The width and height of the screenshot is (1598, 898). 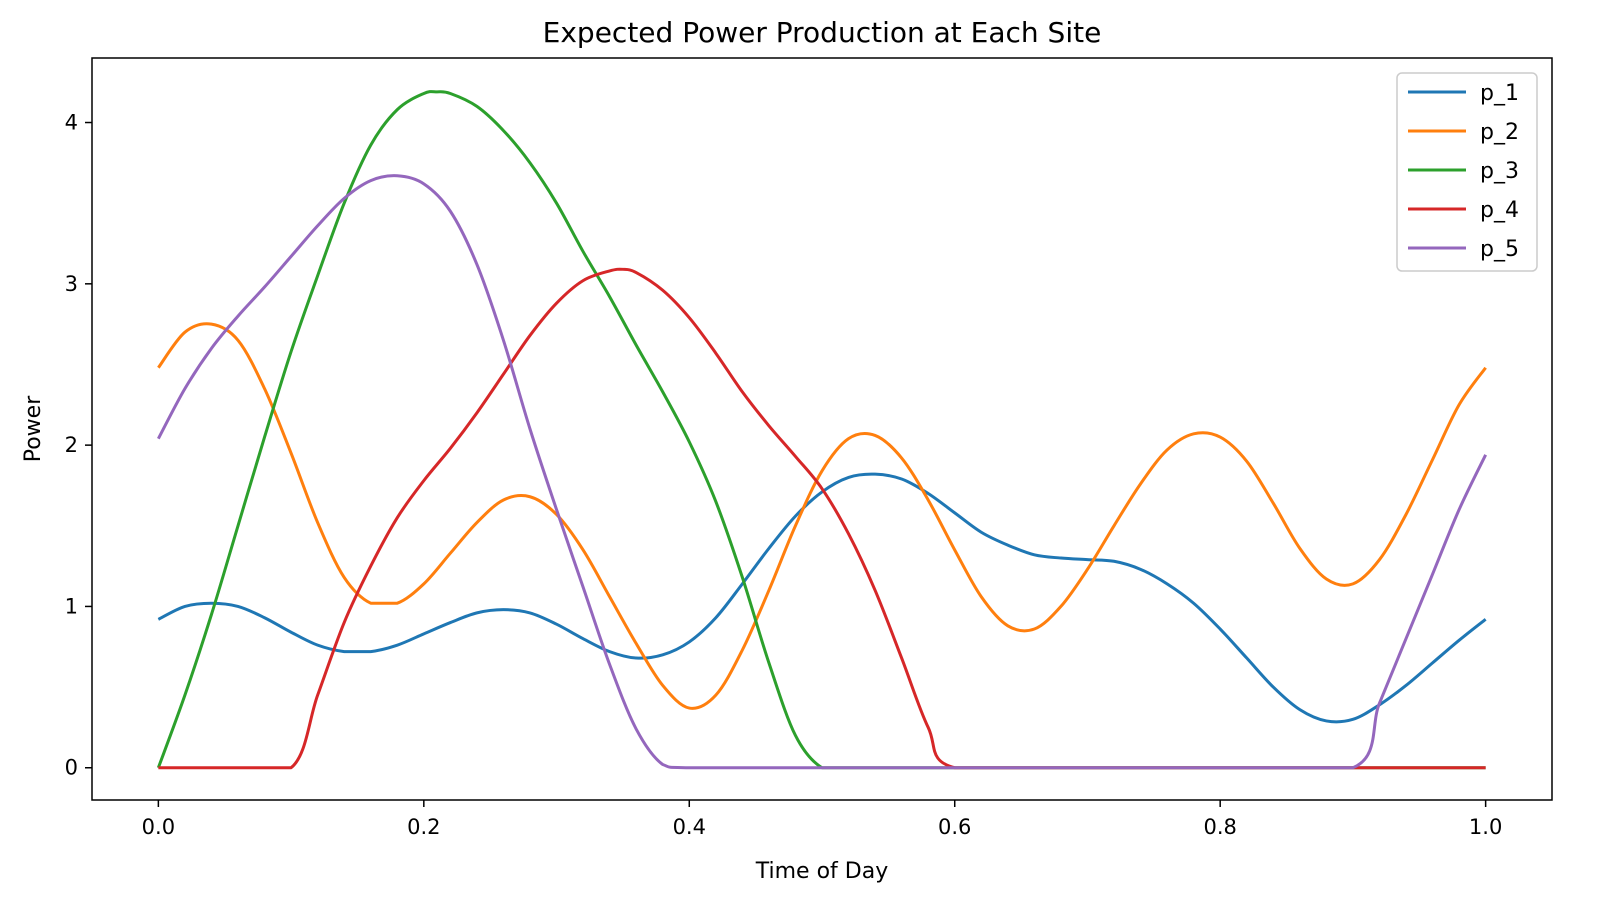 I want to click on x-tick-label: 0.4, so click(x=689, y=827).